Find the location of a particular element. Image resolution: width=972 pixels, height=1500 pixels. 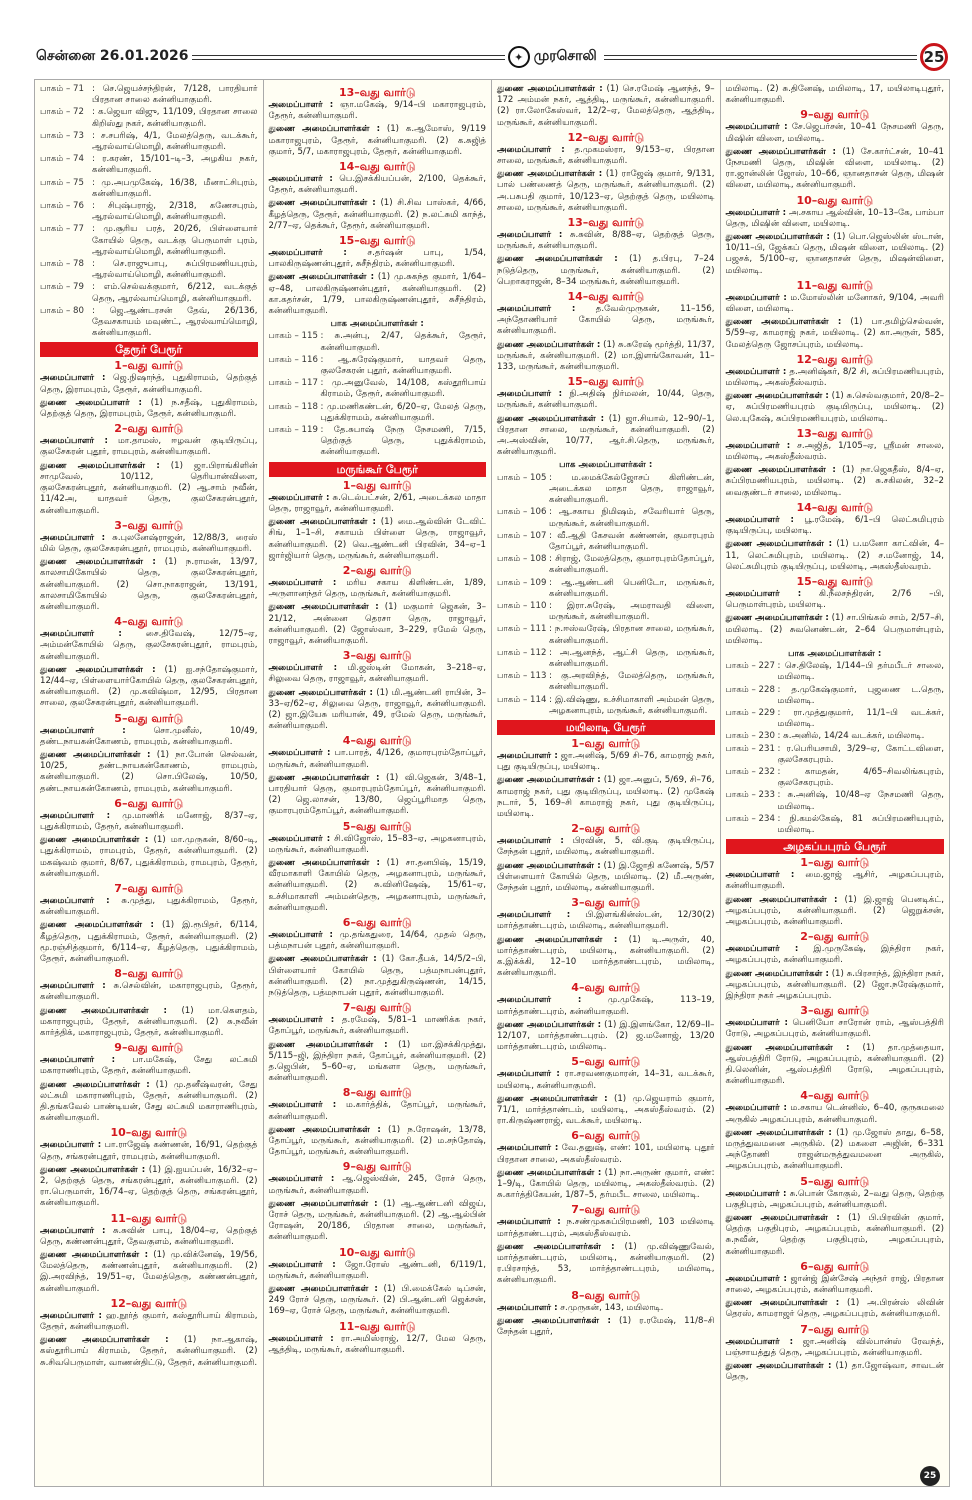

footer-page-number: 25 is located at coordinates (930, 1476).